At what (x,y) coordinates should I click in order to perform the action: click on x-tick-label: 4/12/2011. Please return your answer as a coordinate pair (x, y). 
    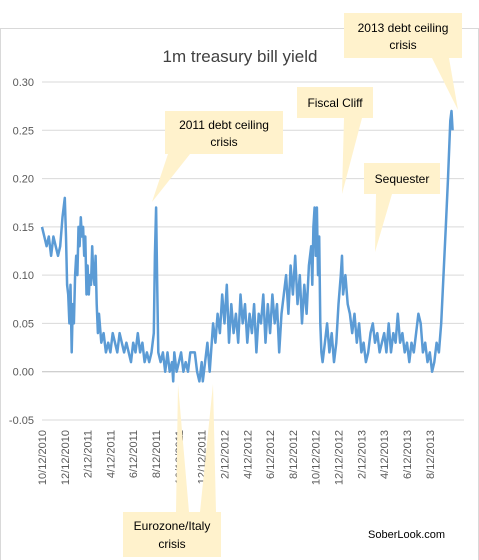
    Looking at the image, I should click on (111, 454).